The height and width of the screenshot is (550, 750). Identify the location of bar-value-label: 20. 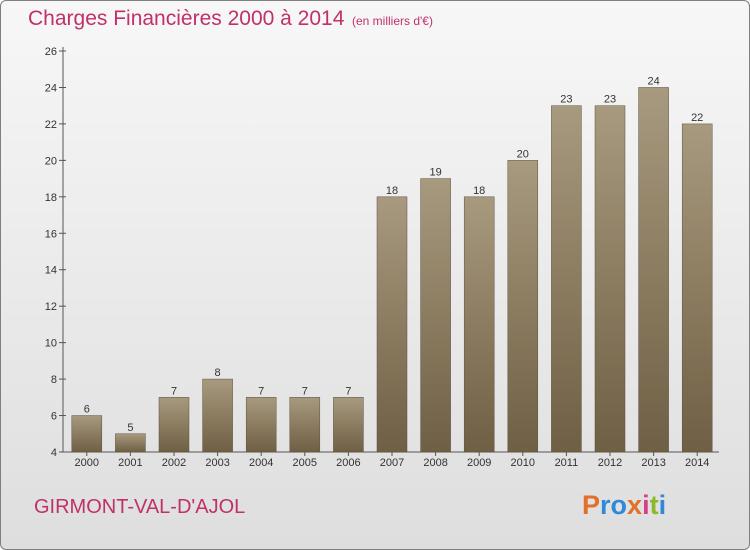
(523, 154).